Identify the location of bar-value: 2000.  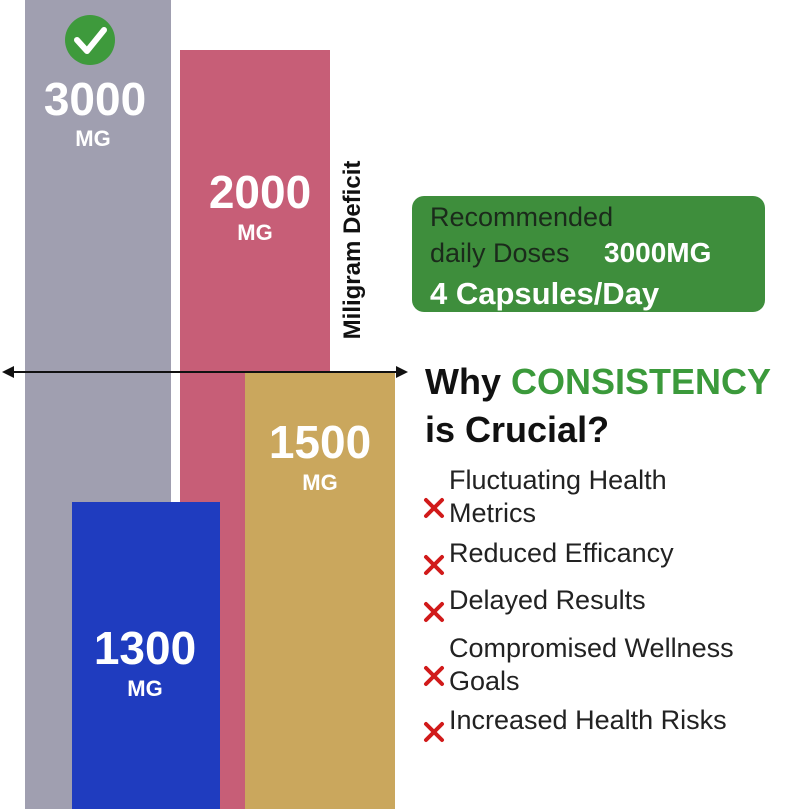
(260, 192).